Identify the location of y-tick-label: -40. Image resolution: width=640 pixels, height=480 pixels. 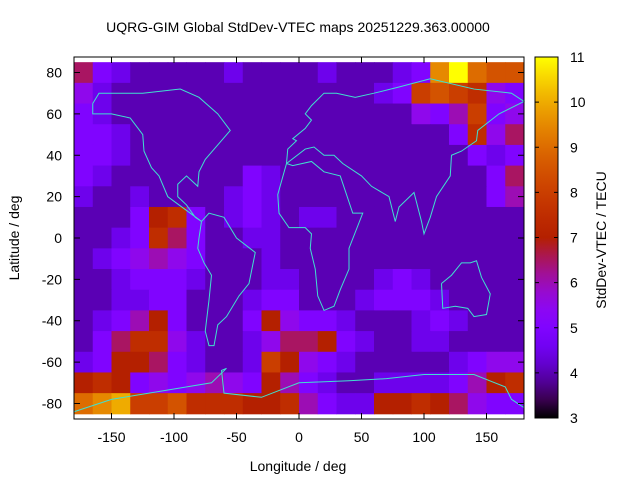
(52, 321).